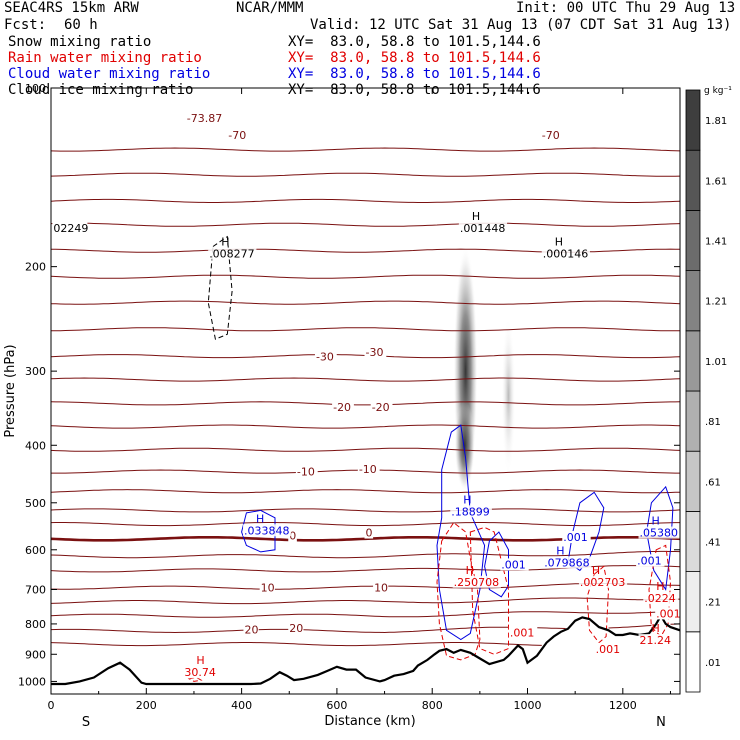  Describe the element at coordinates (80, 42) in the screenshot. I see `field-name-snow: Snow mixing ratio` at that location.